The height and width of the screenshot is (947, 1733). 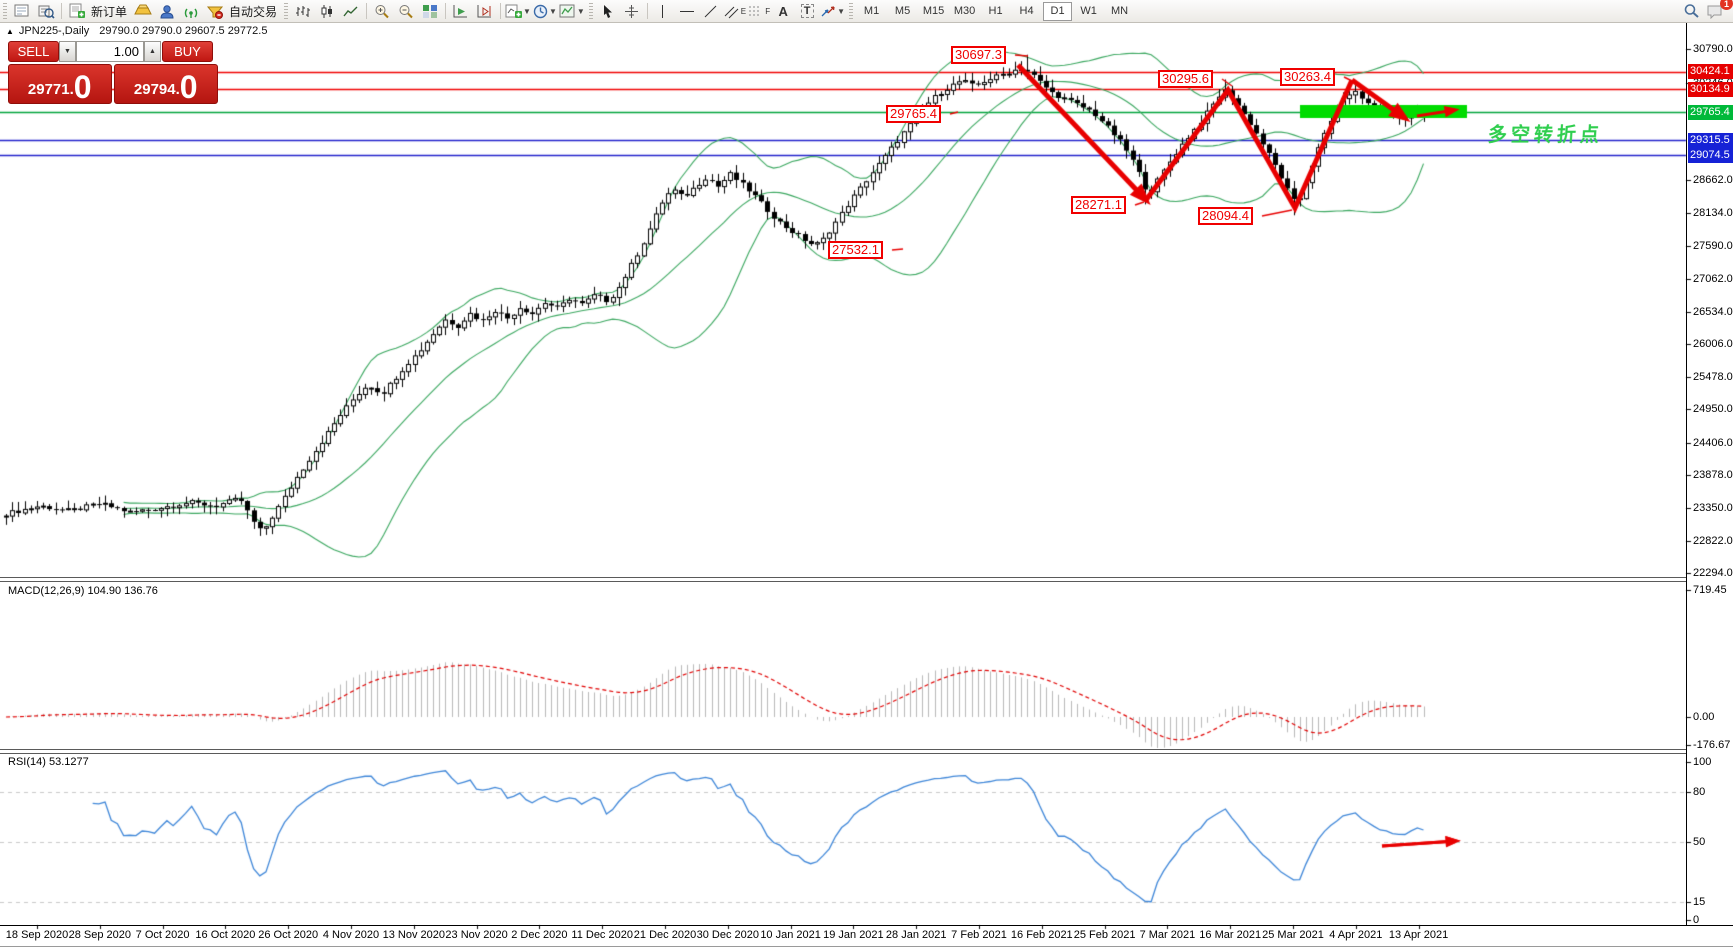 What do you see at coordinates (711, 11) in the screenshot?
I see `trendline-tool` at bounding box center [711, 11].